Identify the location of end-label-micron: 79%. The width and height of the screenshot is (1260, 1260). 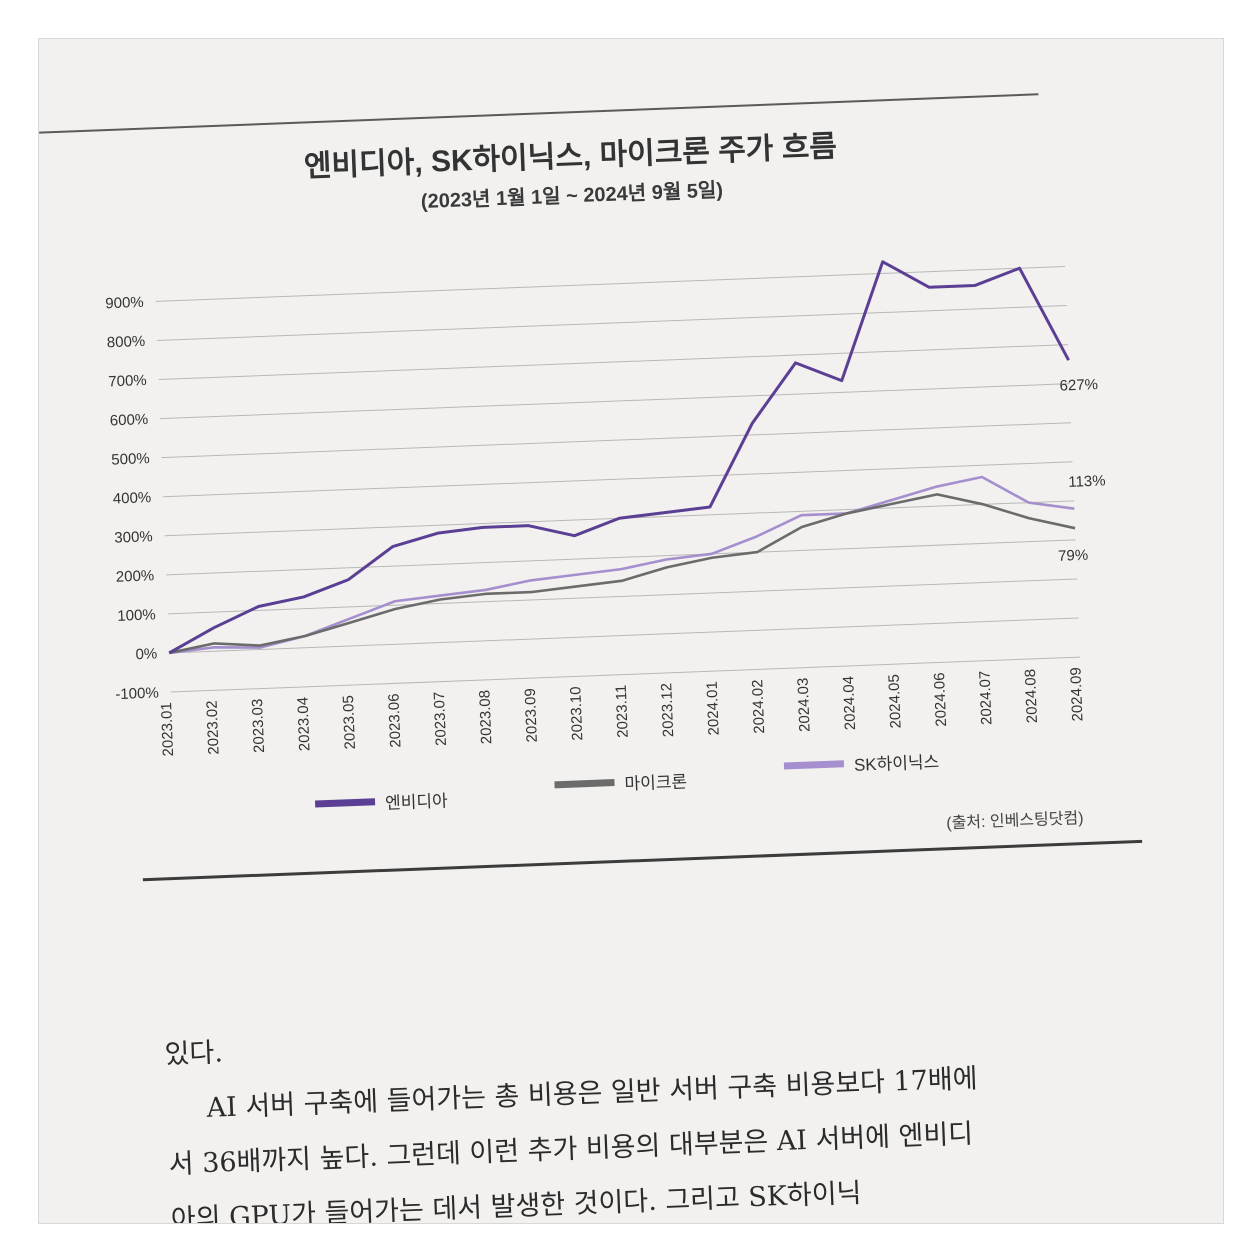
(1073, 556).